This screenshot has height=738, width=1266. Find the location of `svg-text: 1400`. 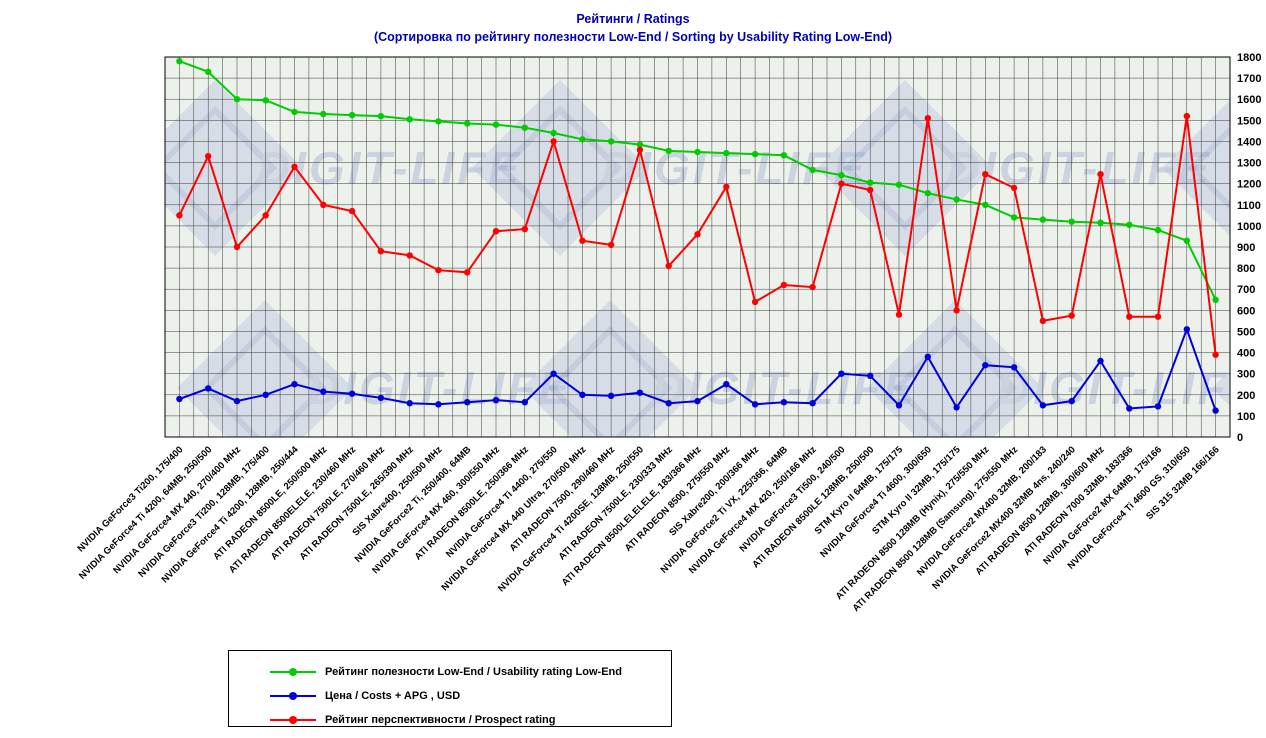

svg-text: 1400 is located at coordinates (1249, 142).